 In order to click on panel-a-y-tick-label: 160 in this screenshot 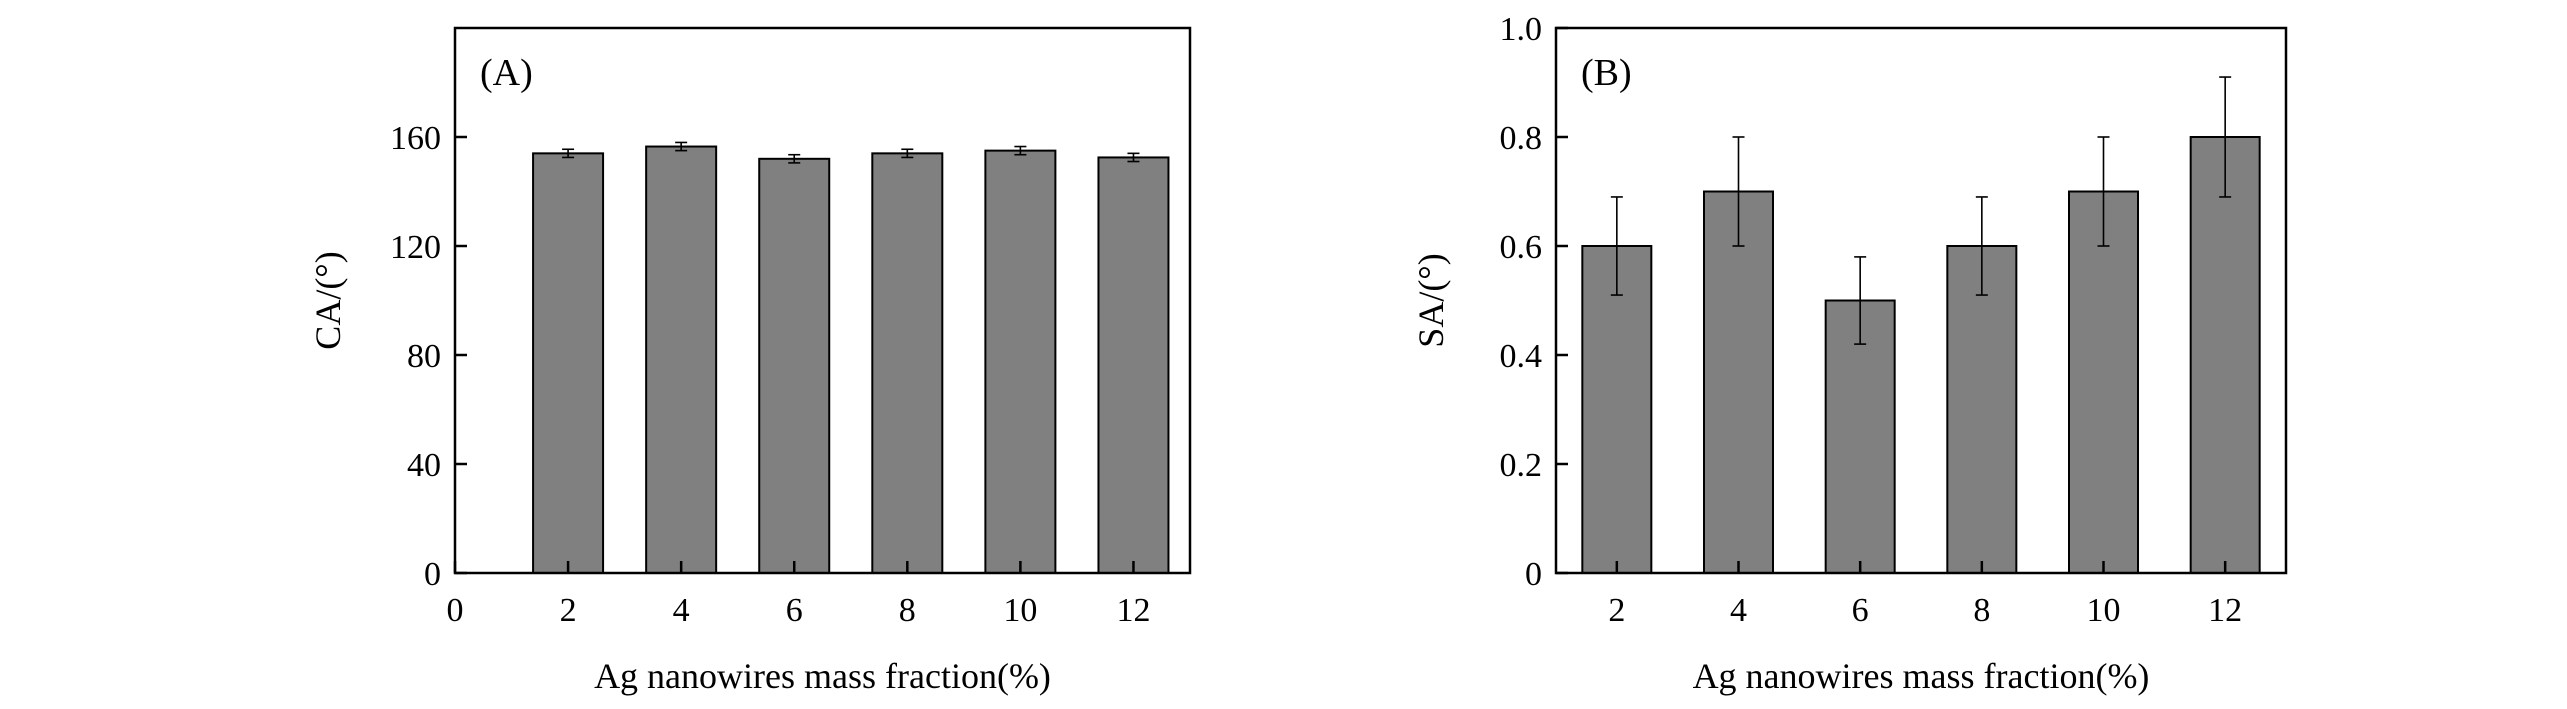, I will do `click(415, 138)`.